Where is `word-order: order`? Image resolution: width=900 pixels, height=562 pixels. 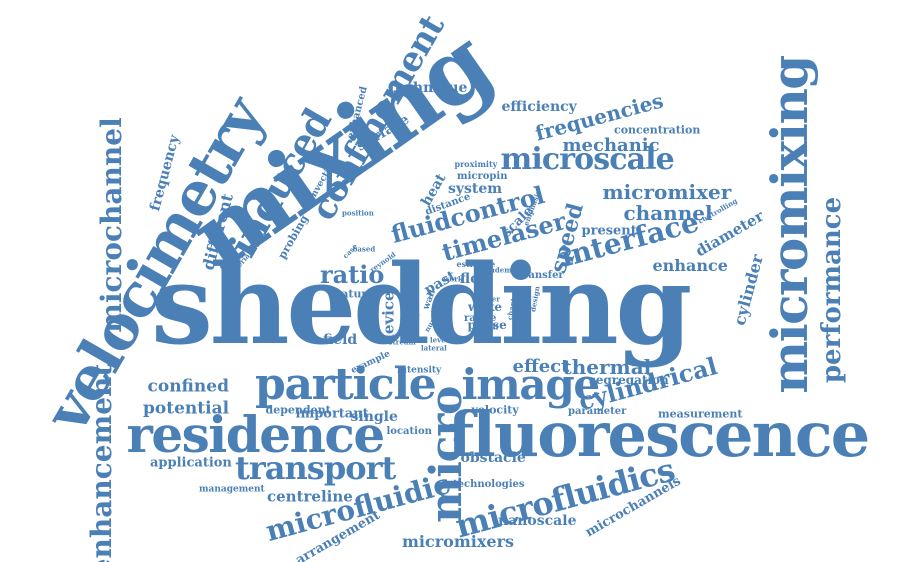 word-order: order is located at coordinates (489, 299).